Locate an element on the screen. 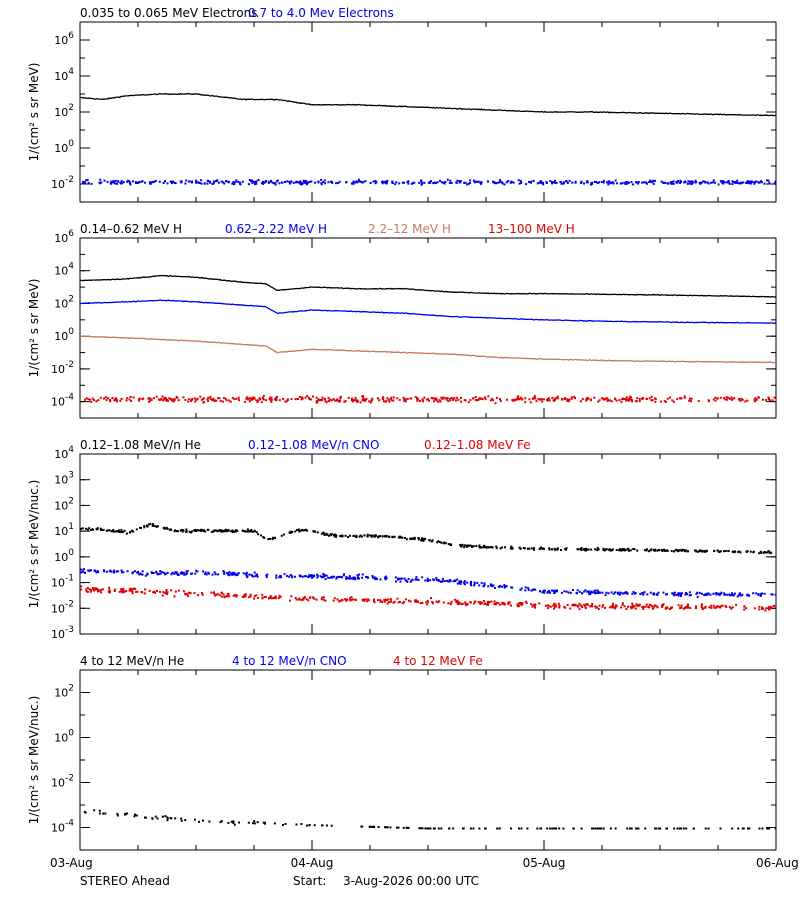  legend-entry: 0.035 to 0.065 MeV Electrons is located at coordinates (168, 13).